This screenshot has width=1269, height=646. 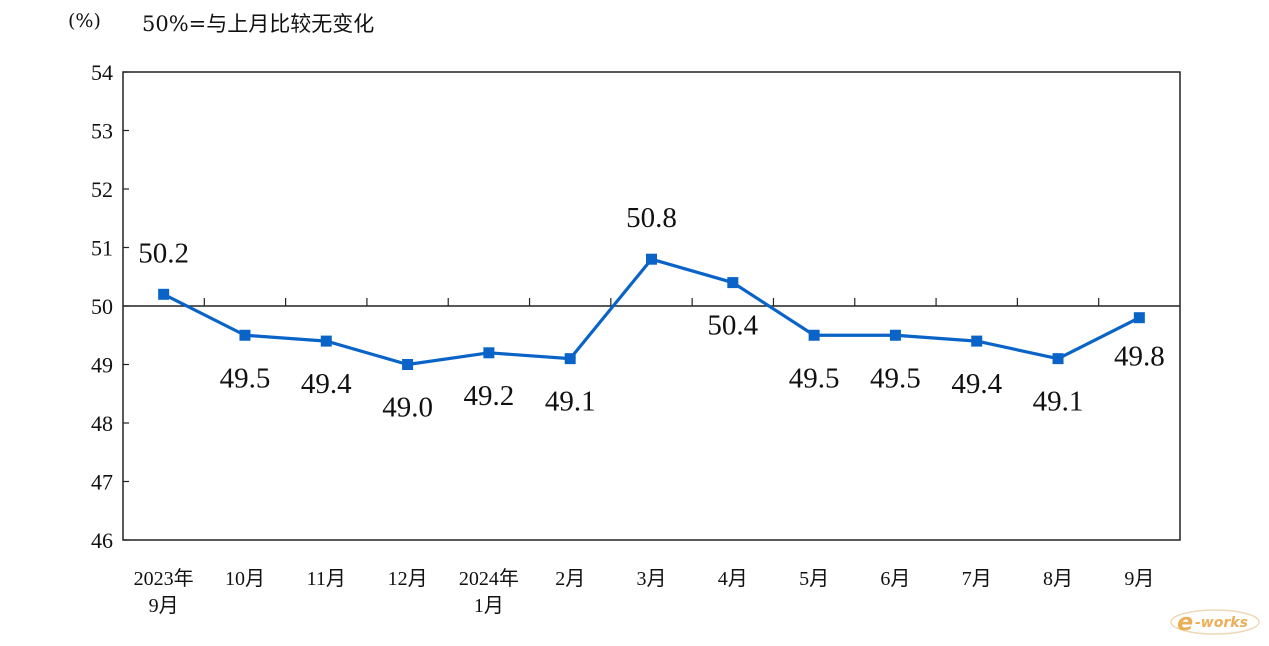 What do you see at coordinates (102, 540) in the screenshot?
I see `y-tick-label: 46` at bounding box center [102, 540].